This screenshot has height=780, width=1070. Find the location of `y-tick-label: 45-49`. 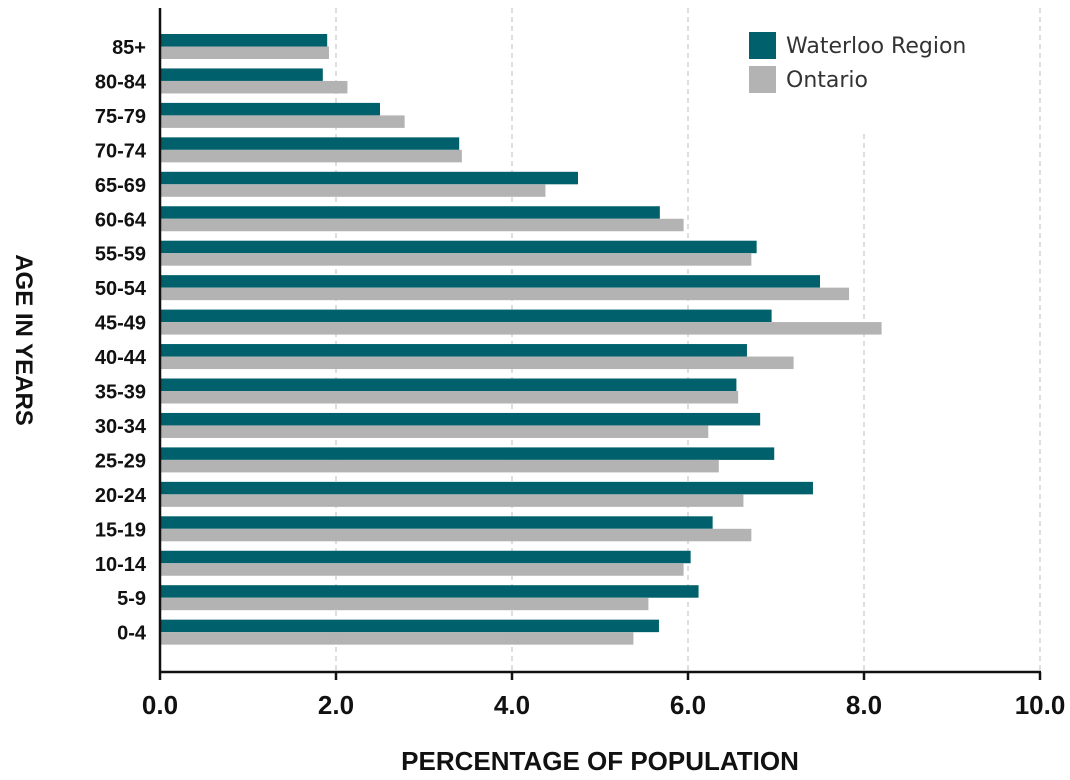

y-tick-label: 45-49 is located at coordinates (120, 324).